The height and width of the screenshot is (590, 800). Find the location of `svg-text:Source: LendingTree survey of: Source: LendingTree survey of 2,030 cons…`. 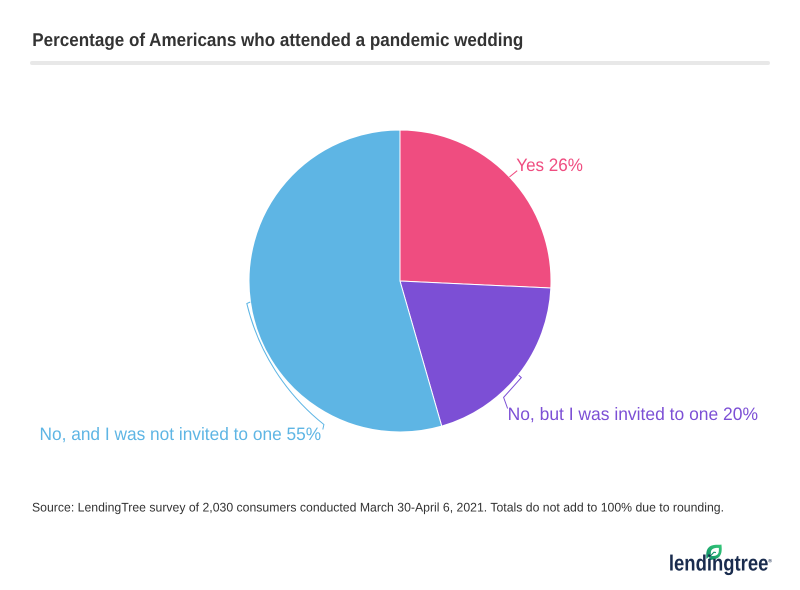

svg-text:Source: LendingTree survey of: Source: LendingTree survey of 2,030 cons… is located at coordinates (378, 508).